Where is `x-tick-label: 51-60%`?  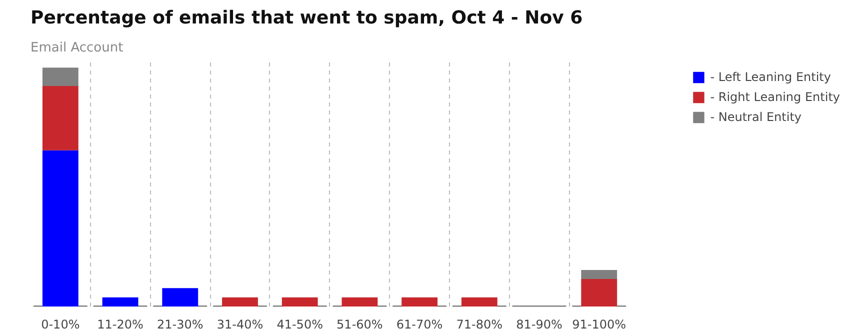 x-tick-label: 51-60% is located at coordinates (359, 325).